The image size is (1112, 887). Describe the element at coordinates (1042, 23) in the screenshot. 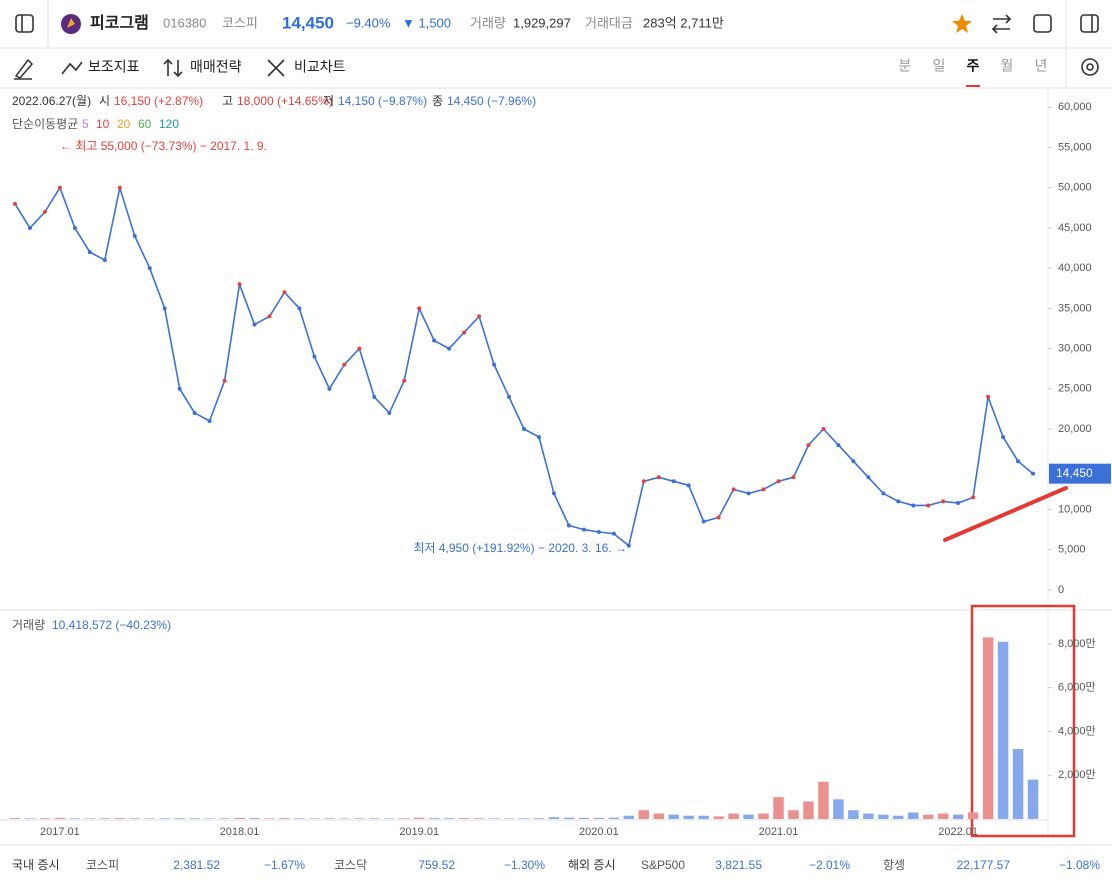

I see `edit-icon` at that location.